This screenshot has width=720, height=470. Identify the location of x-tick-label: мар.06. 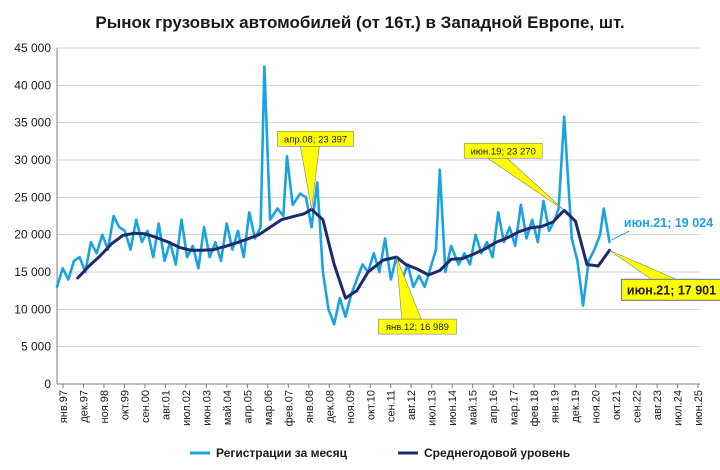
(269, 407).